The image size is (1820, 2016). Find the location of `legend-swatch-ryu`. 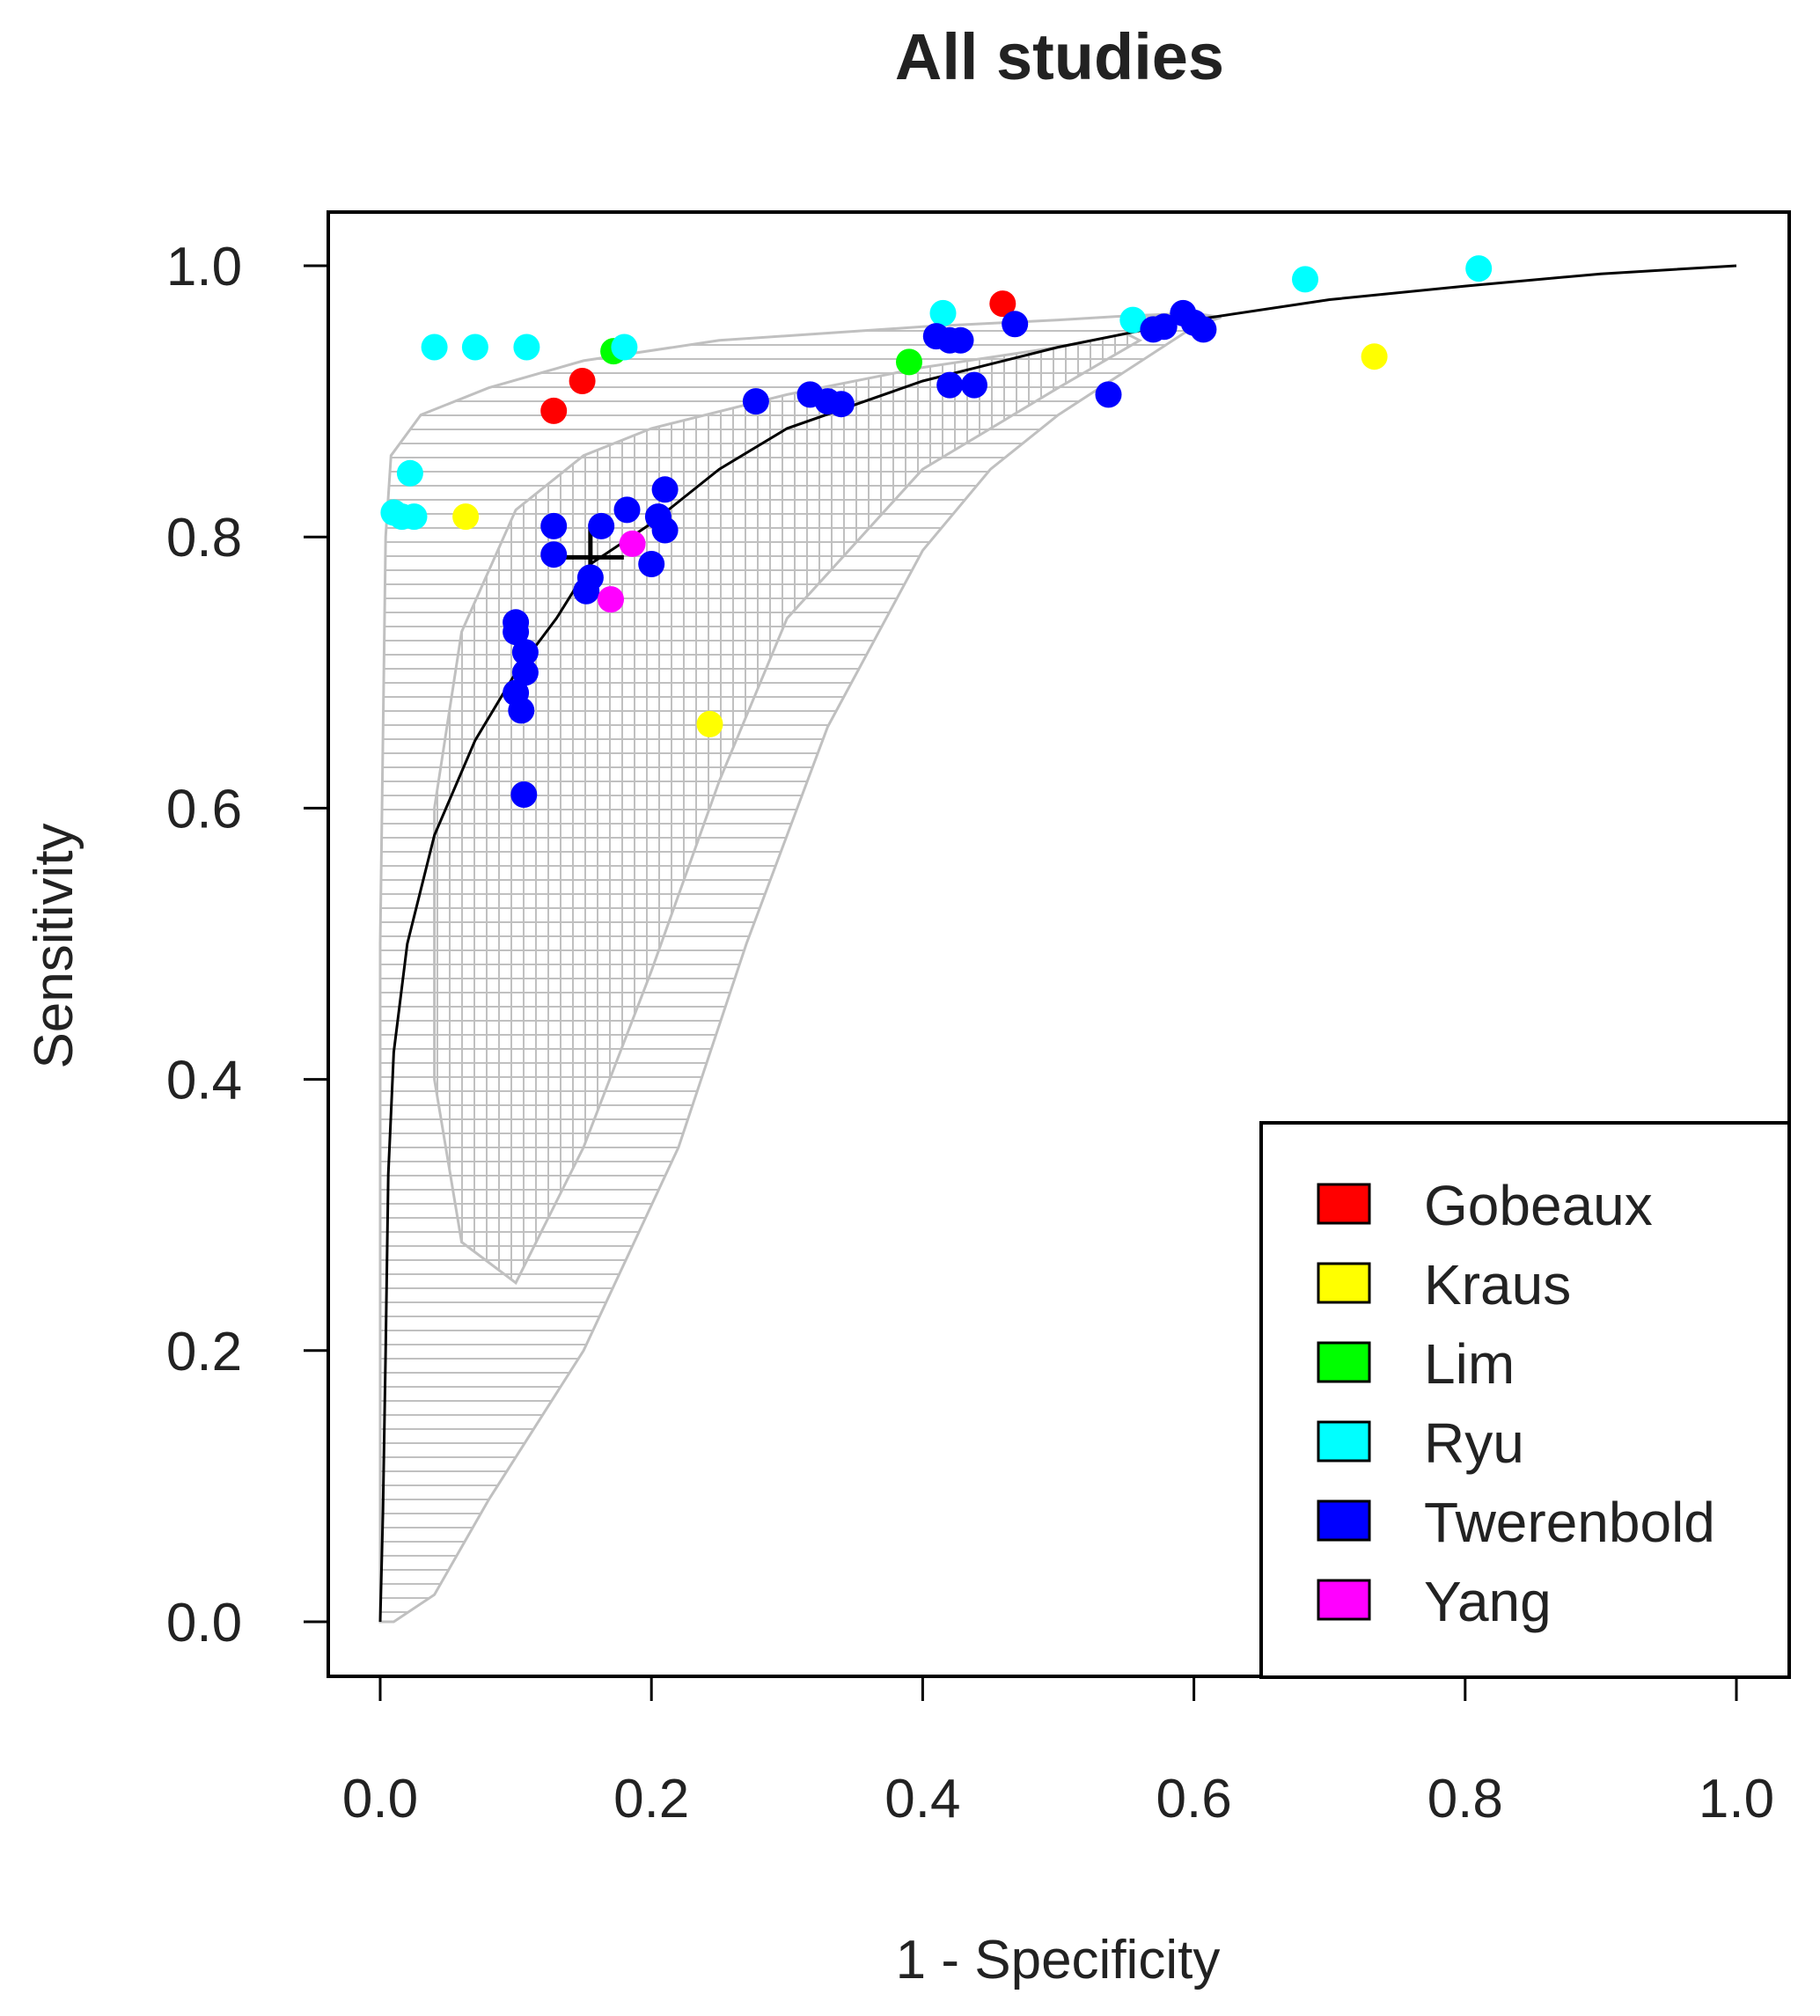

legend-swatch-ryu is located at coordinates (1344, 1441).